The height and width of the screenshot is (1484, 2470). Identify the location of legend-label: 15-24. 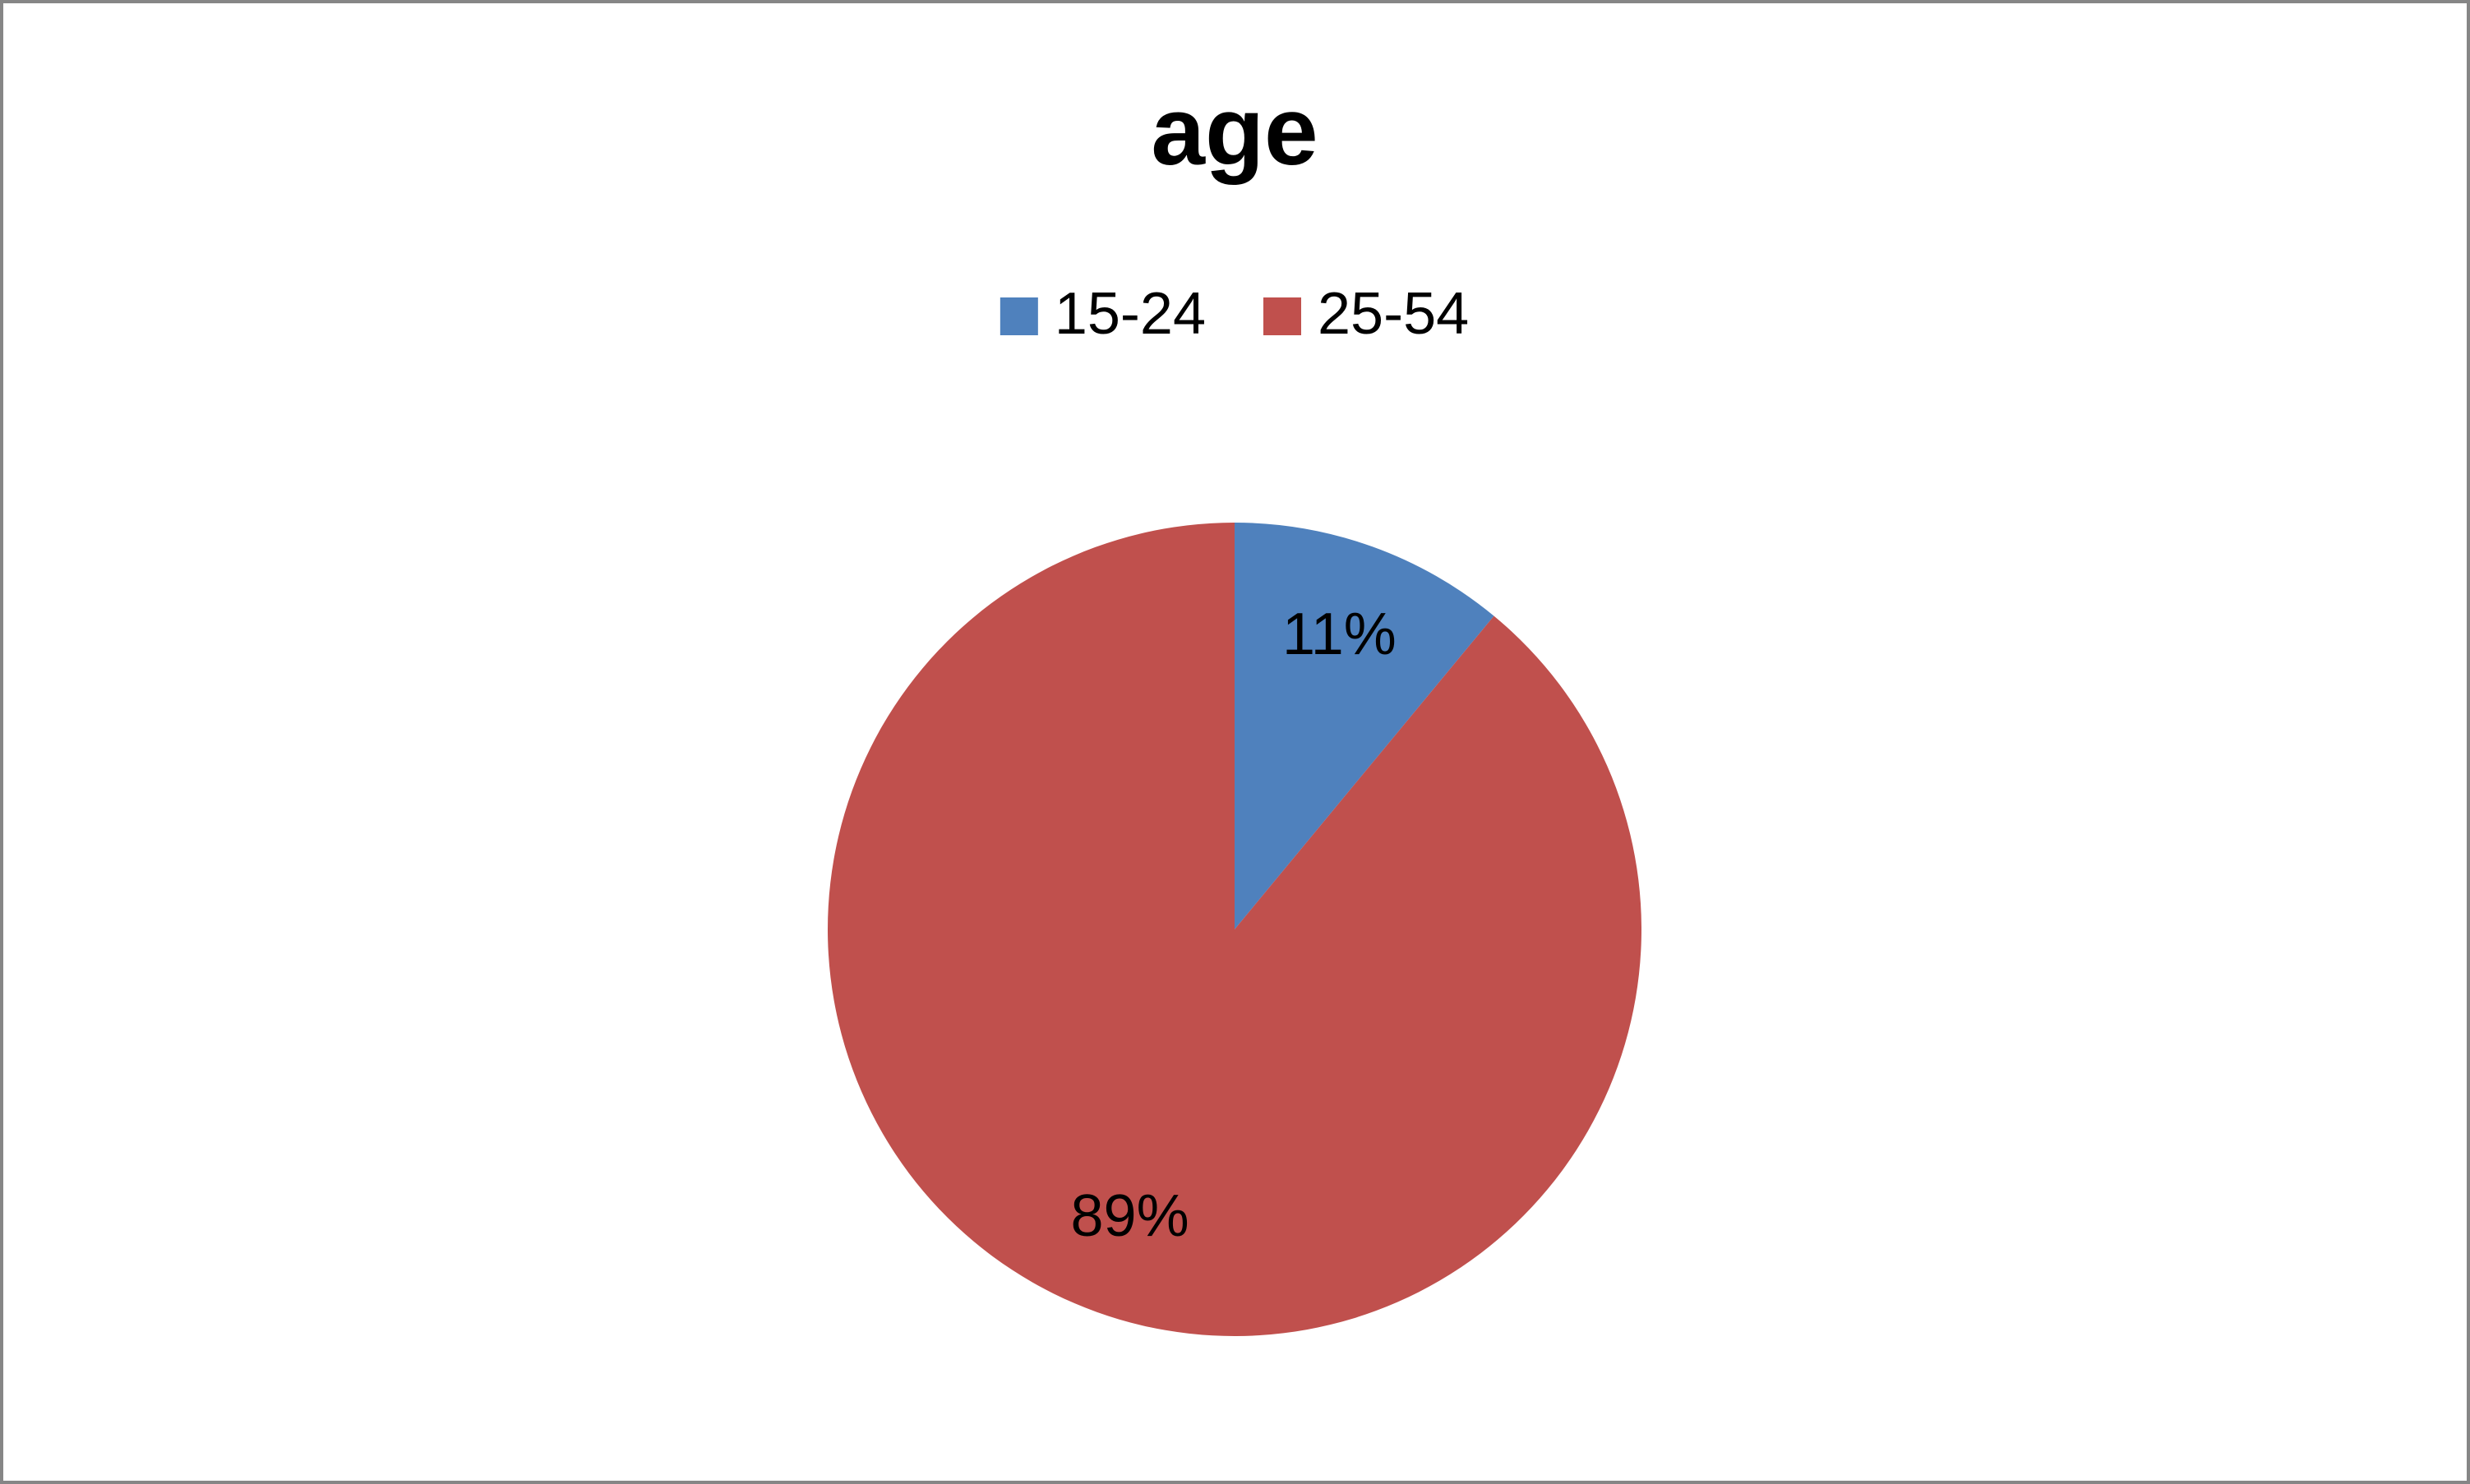
(1130, 314).